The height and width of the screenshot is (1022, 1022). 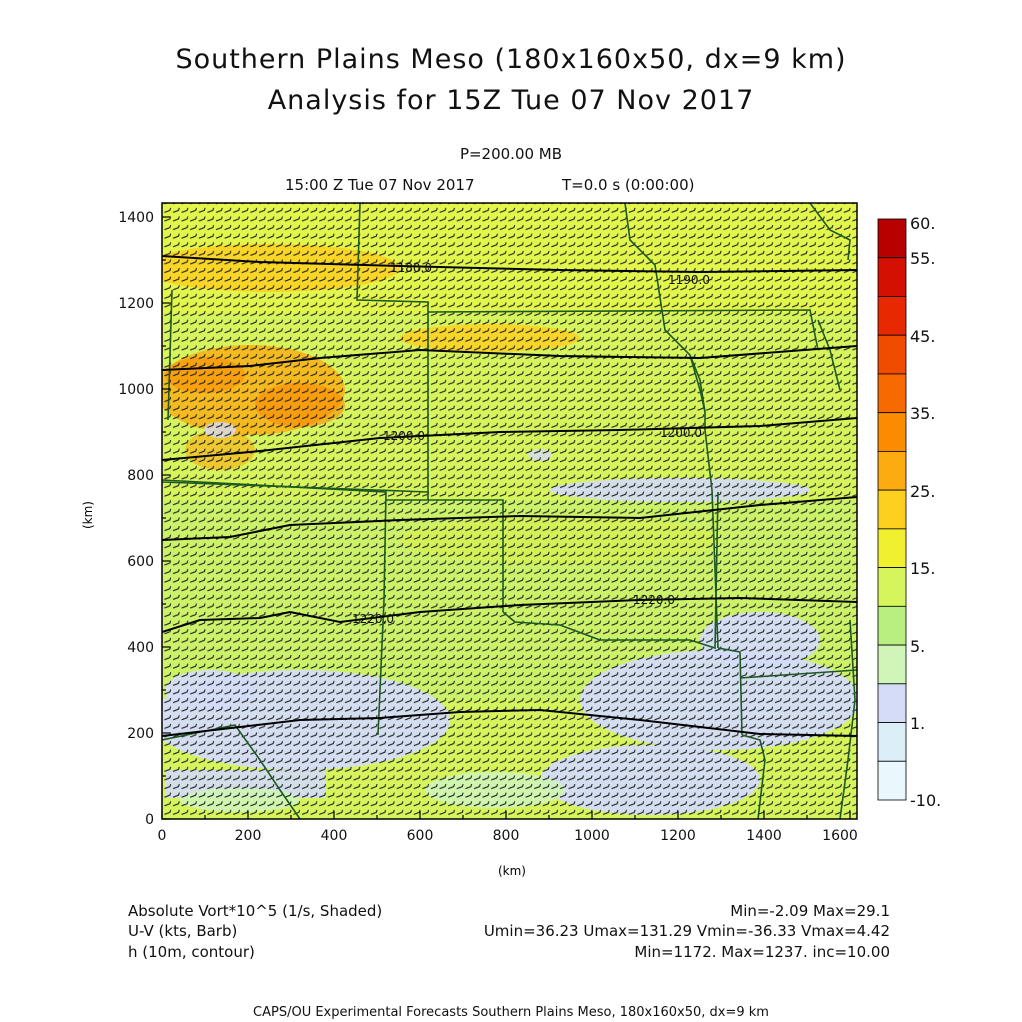 I want to click on colorbar-label: 1., so click(x=917, y=723).